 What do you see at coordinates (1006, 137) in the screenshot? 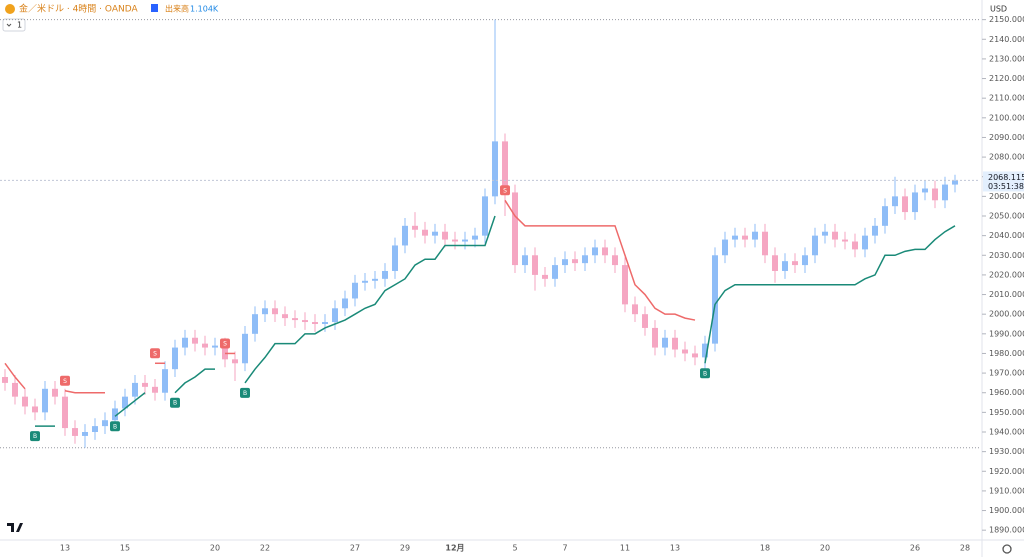
I see `y-tick-label: 2090.000` at bounding box center [1006, 137].